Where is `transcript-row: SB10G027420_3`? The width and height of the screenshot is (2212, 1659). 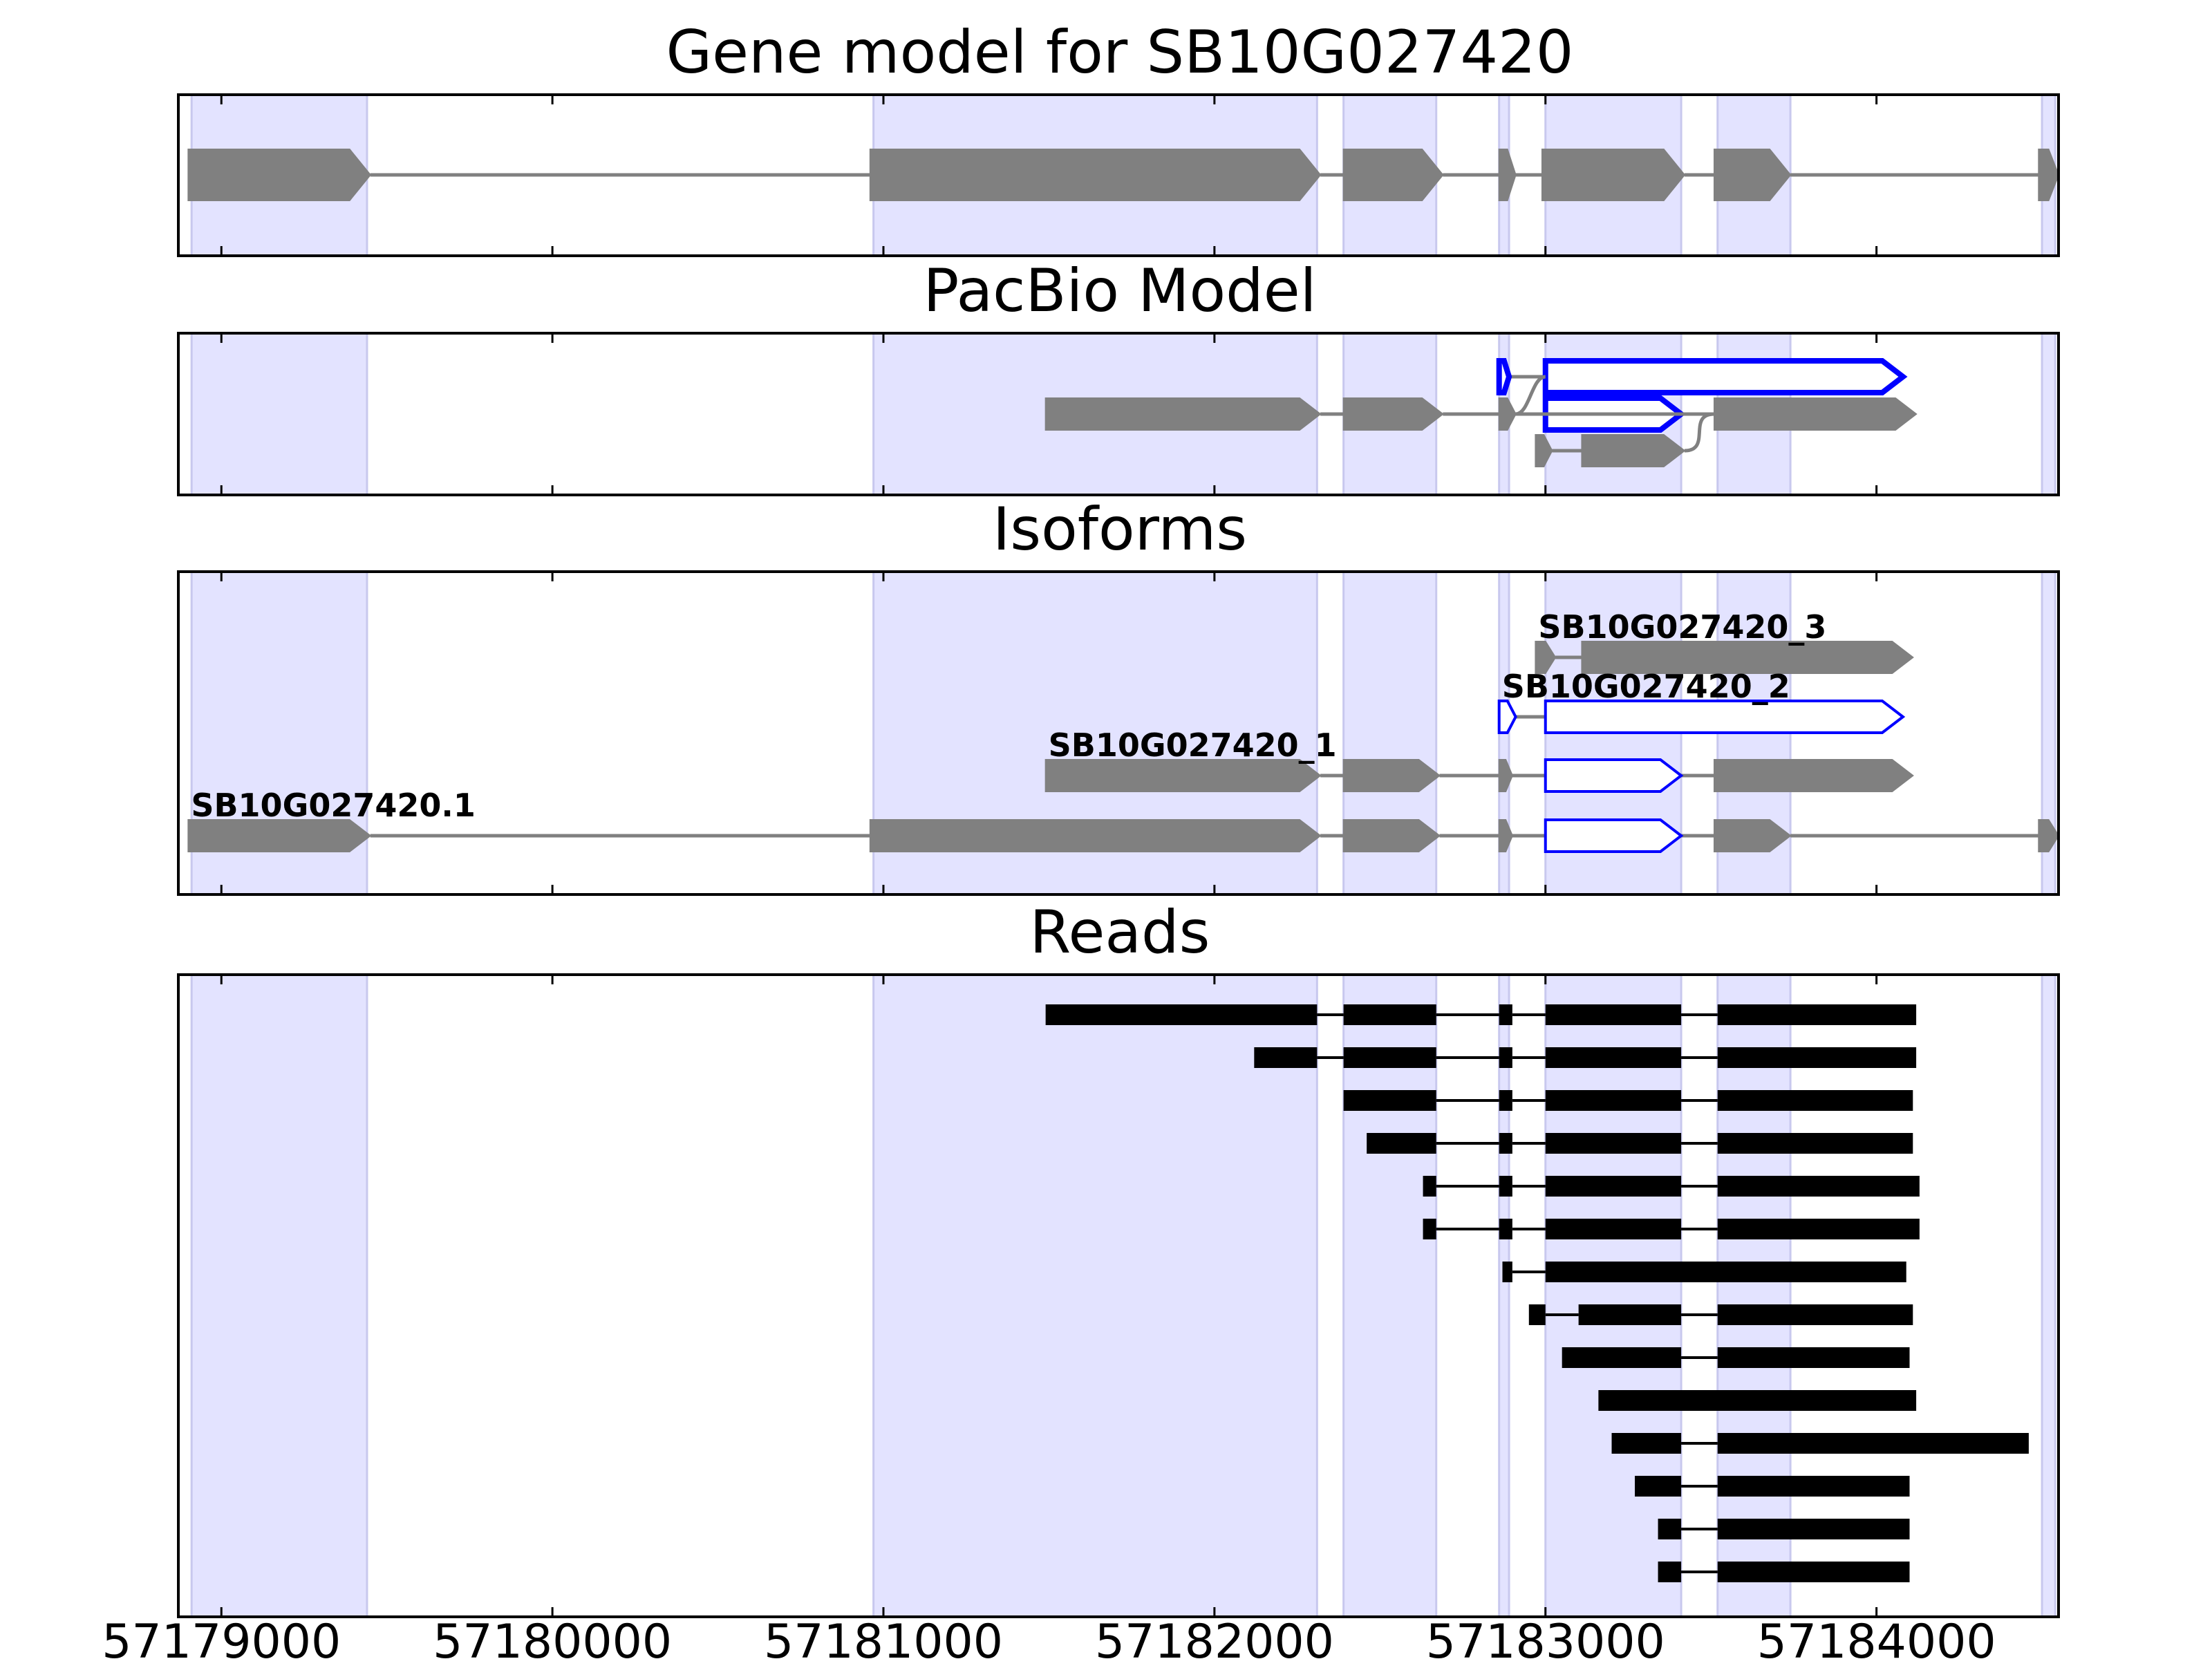
transcript-row: SB10G027420_3 is located at coordinates (1724, 641).